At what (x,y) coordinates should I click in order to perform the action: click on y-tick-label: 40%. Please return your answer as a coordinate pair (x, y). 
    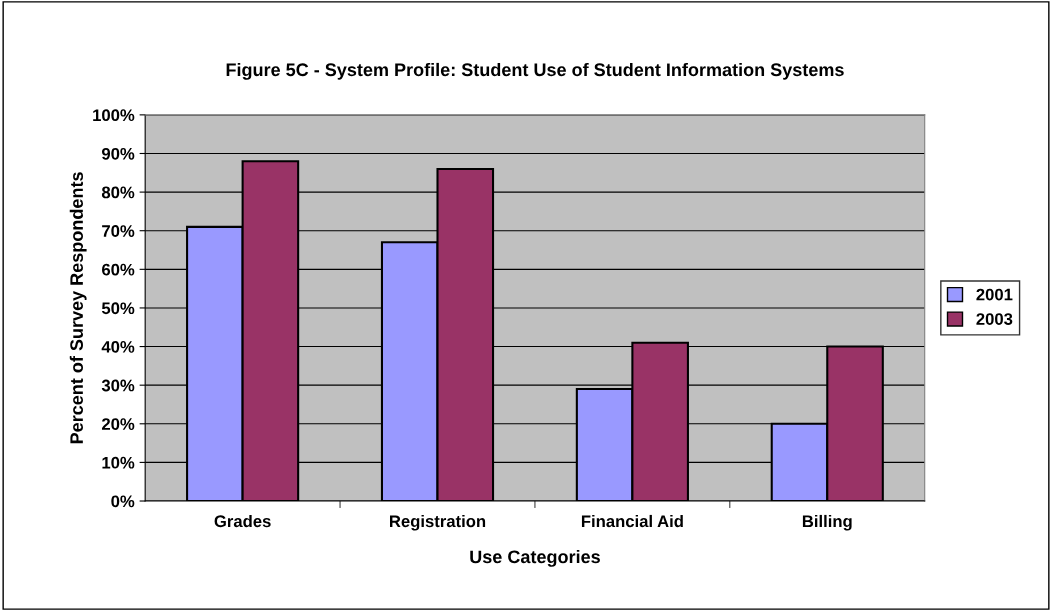
    Looking at the image, I should click on (118, 346).